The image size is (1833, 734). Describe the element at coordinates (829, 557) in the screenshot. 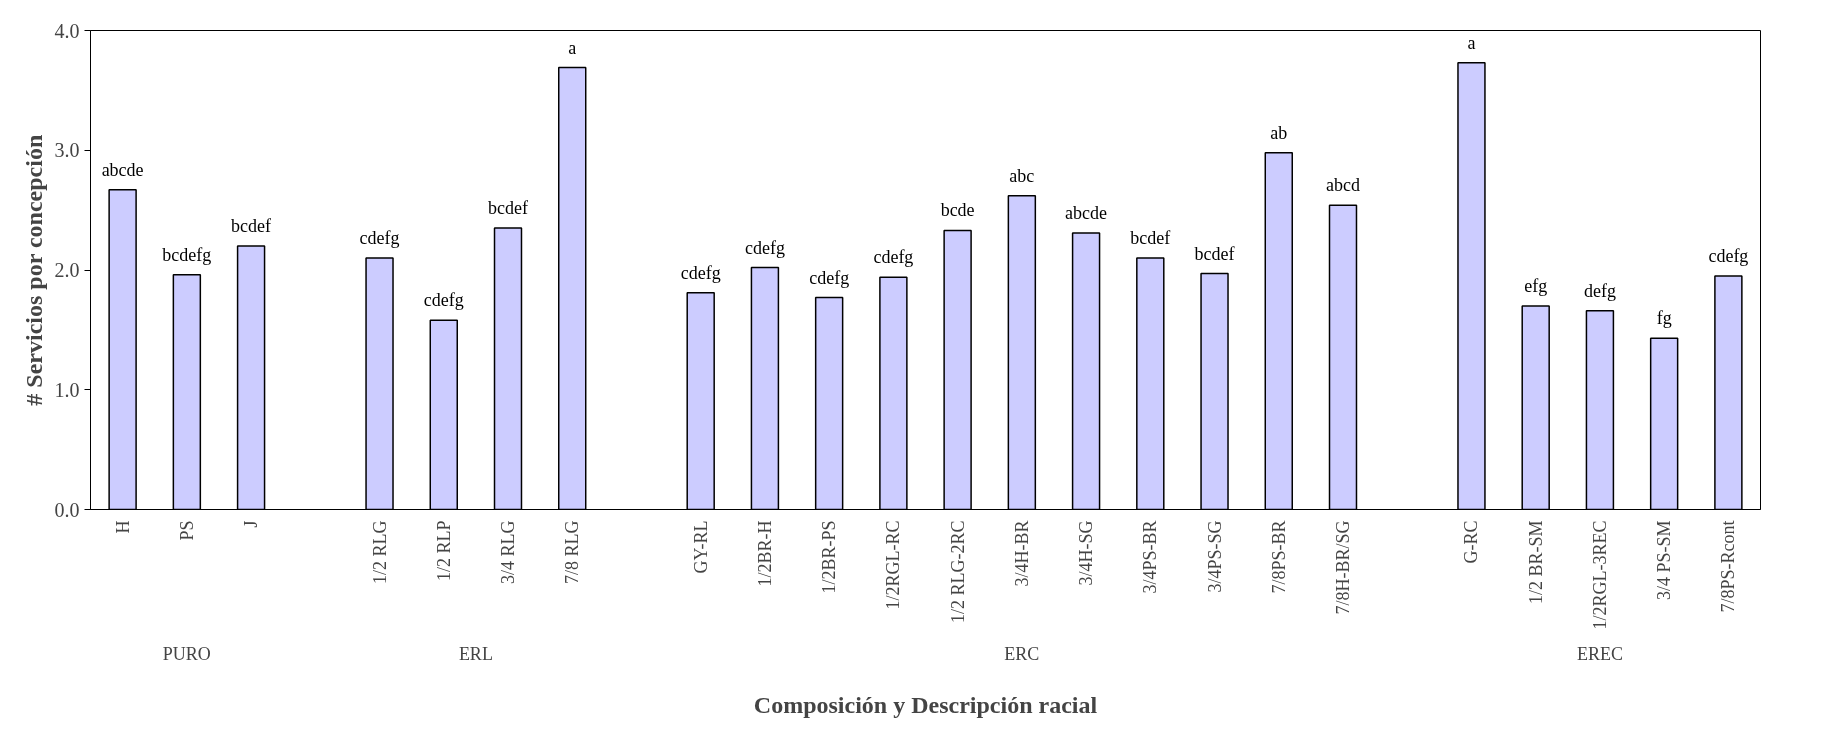

I see `x-tick-label: 1/2BR-PS` at that location.